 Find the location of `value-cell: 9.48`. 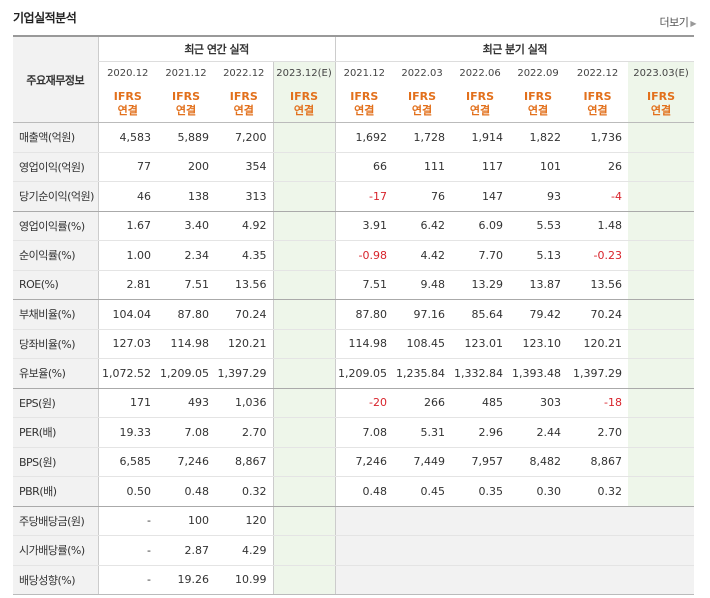

value-cell: 9.48 is located at coordinates (422, 285).